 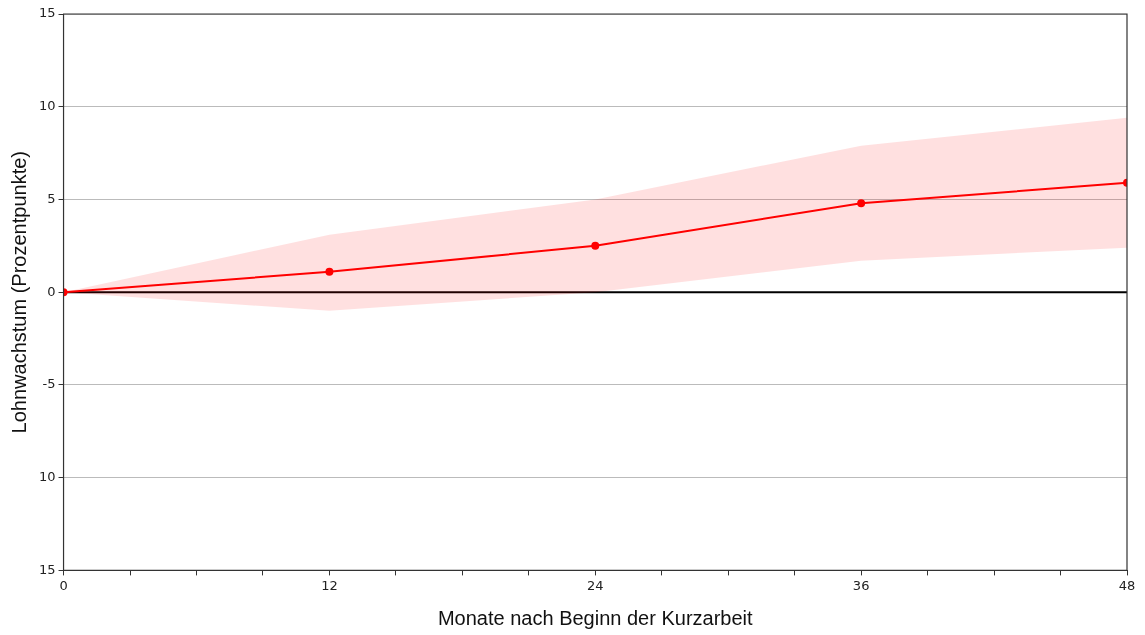 I want to click on x-tick-label: 48, so click(x=1127, y=585).